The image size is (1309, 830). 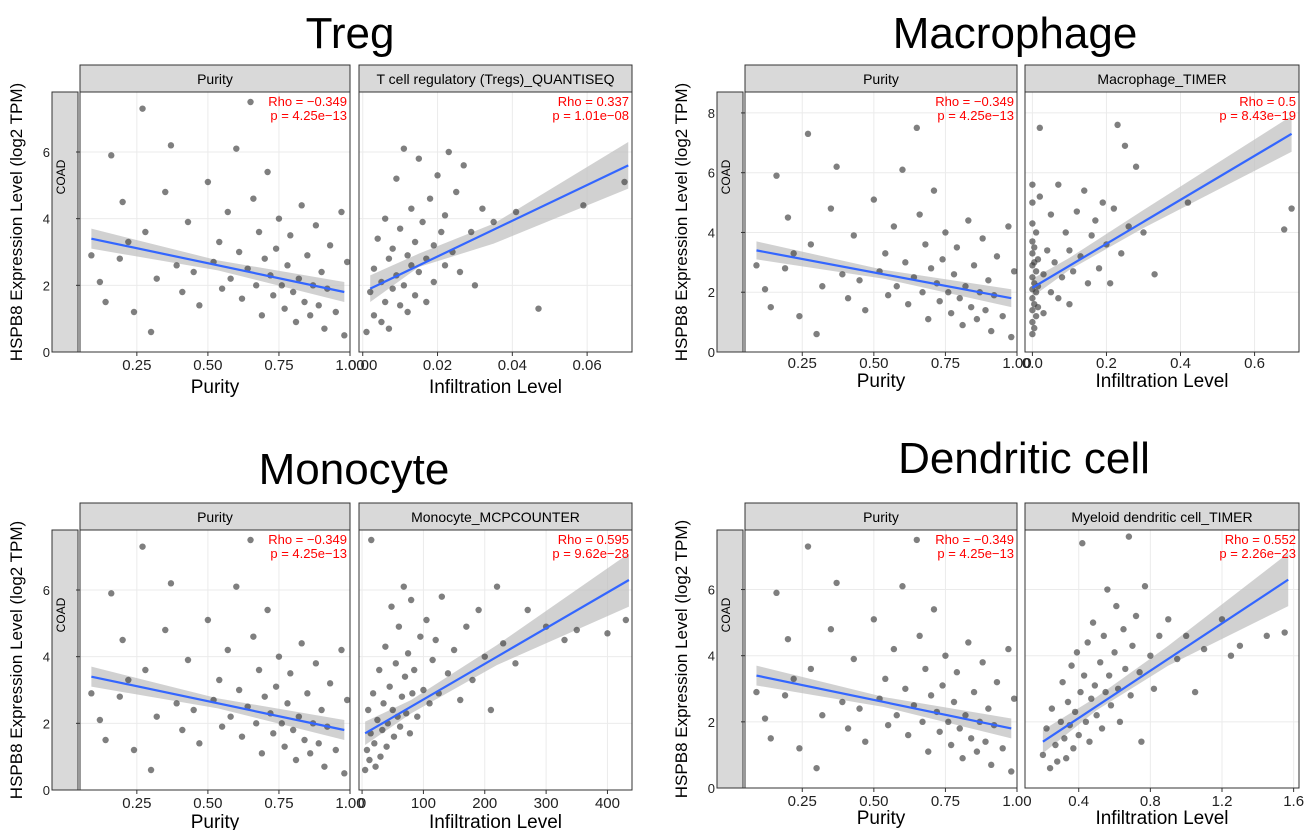 I want to click on x-tick-label: 0.75, so click(x=945, y=363).